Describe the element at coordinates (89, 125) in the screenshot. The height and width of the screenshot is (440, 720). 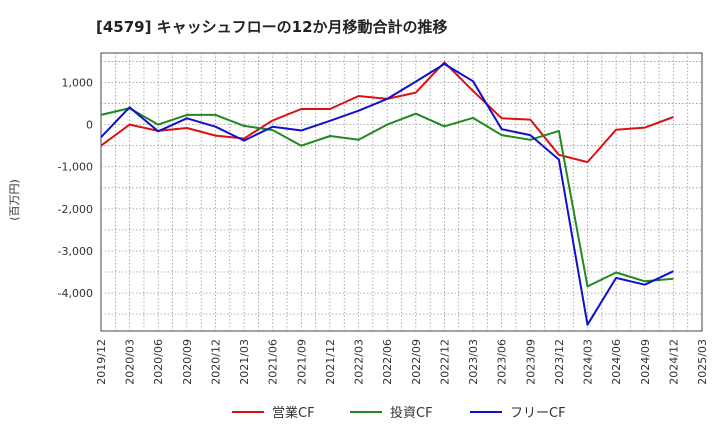
I see `y-tick-label: 0` at that location.